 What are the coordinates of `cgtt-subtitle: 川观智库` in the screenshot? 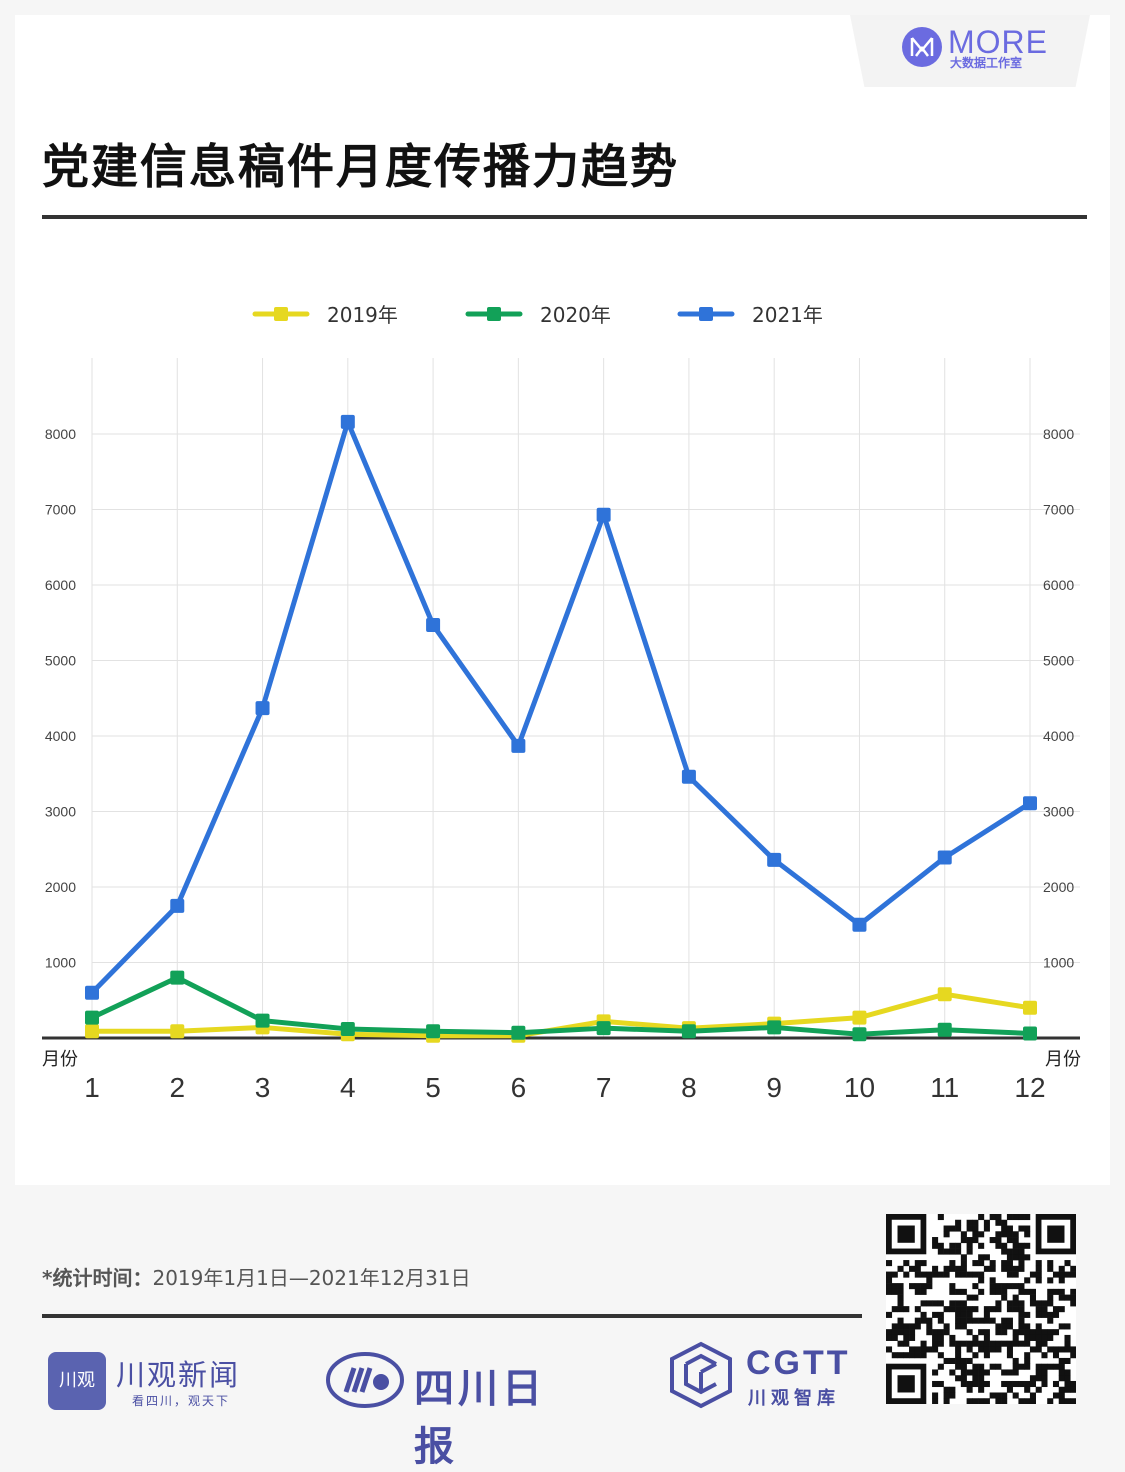 It's located at (794, 1398).